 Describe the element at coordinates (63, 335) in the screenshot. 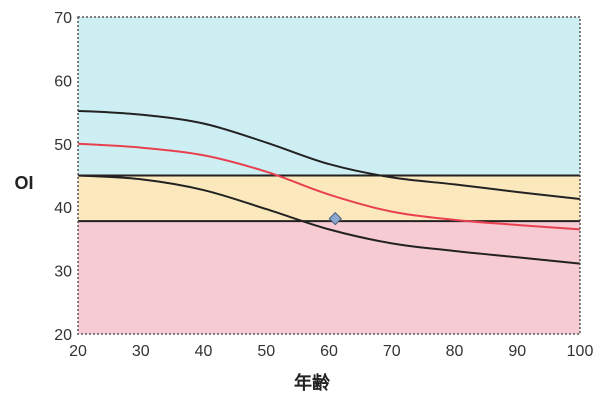

I see `y-tick-label: 20` at that location.